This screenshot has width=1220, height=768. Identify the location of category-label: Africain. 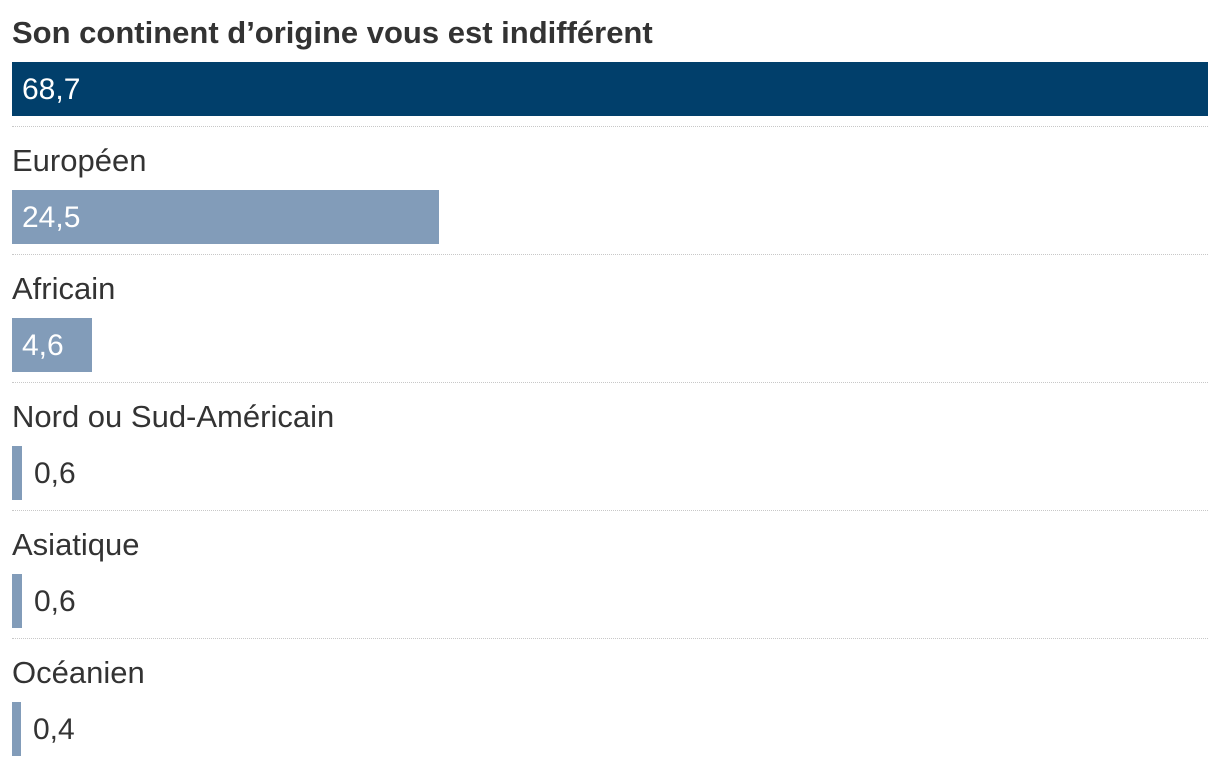
(64, 288).